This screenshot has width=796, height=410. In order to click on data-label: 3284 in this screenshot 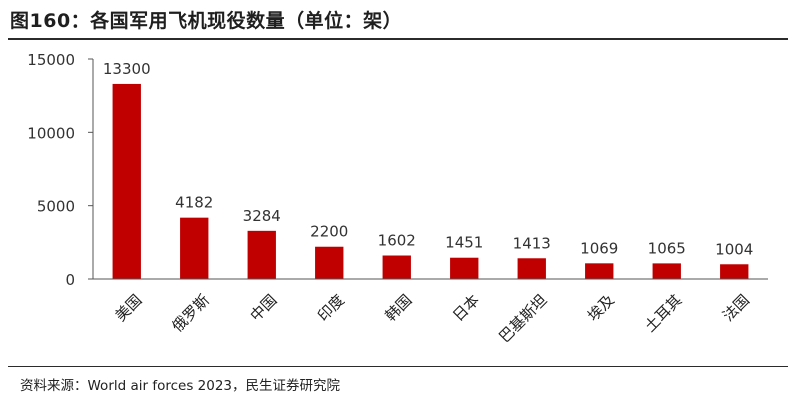, I will do `click(262, 216)`.